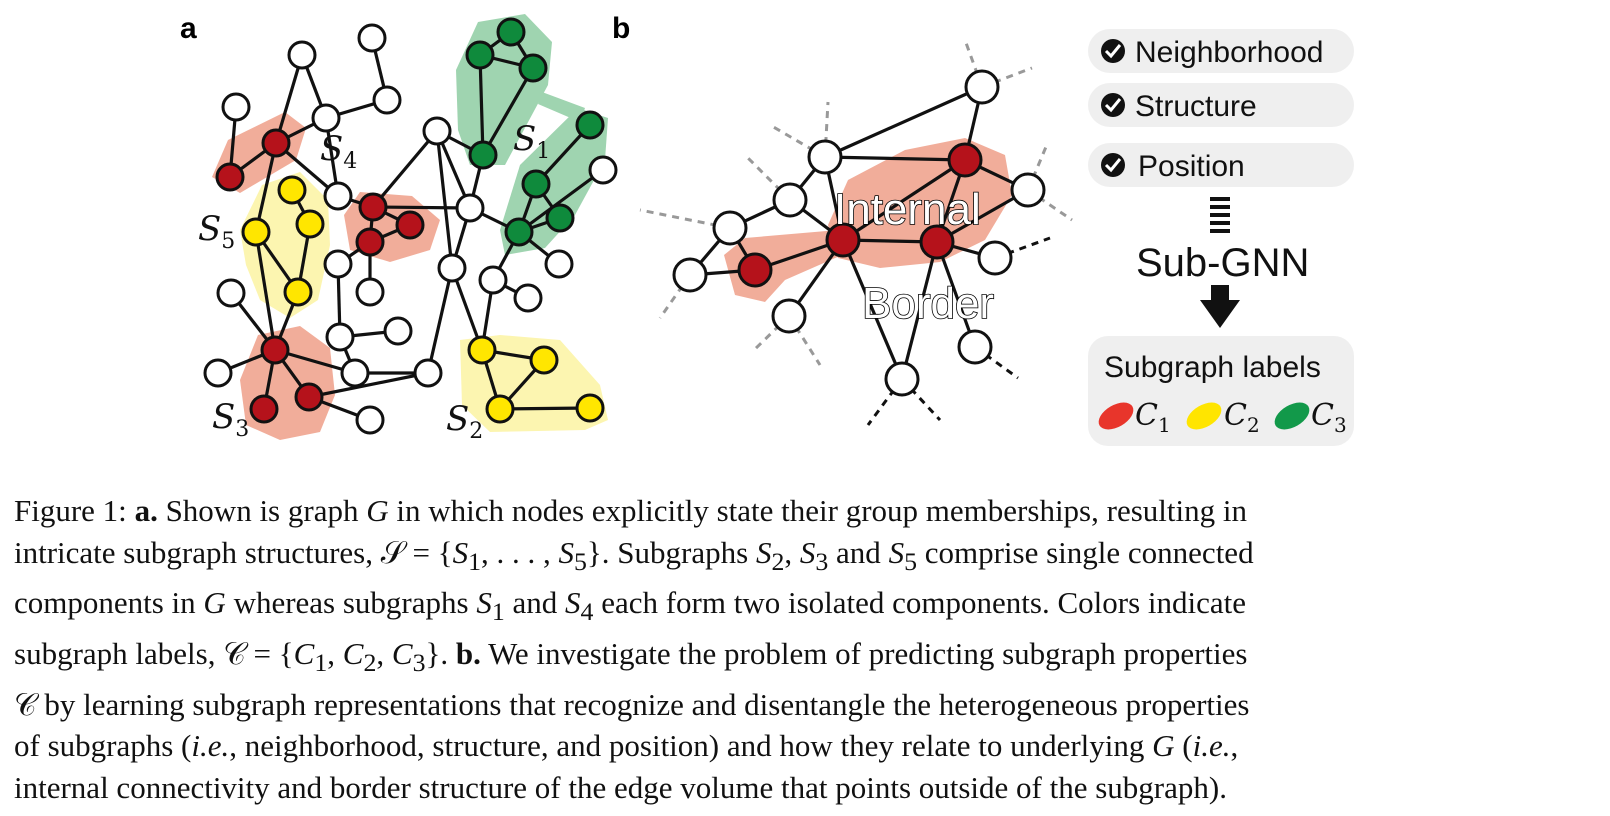  Describe the element at coordinates (1220, 306) in the screenshot. I see `down-arrow-icon` at that location.